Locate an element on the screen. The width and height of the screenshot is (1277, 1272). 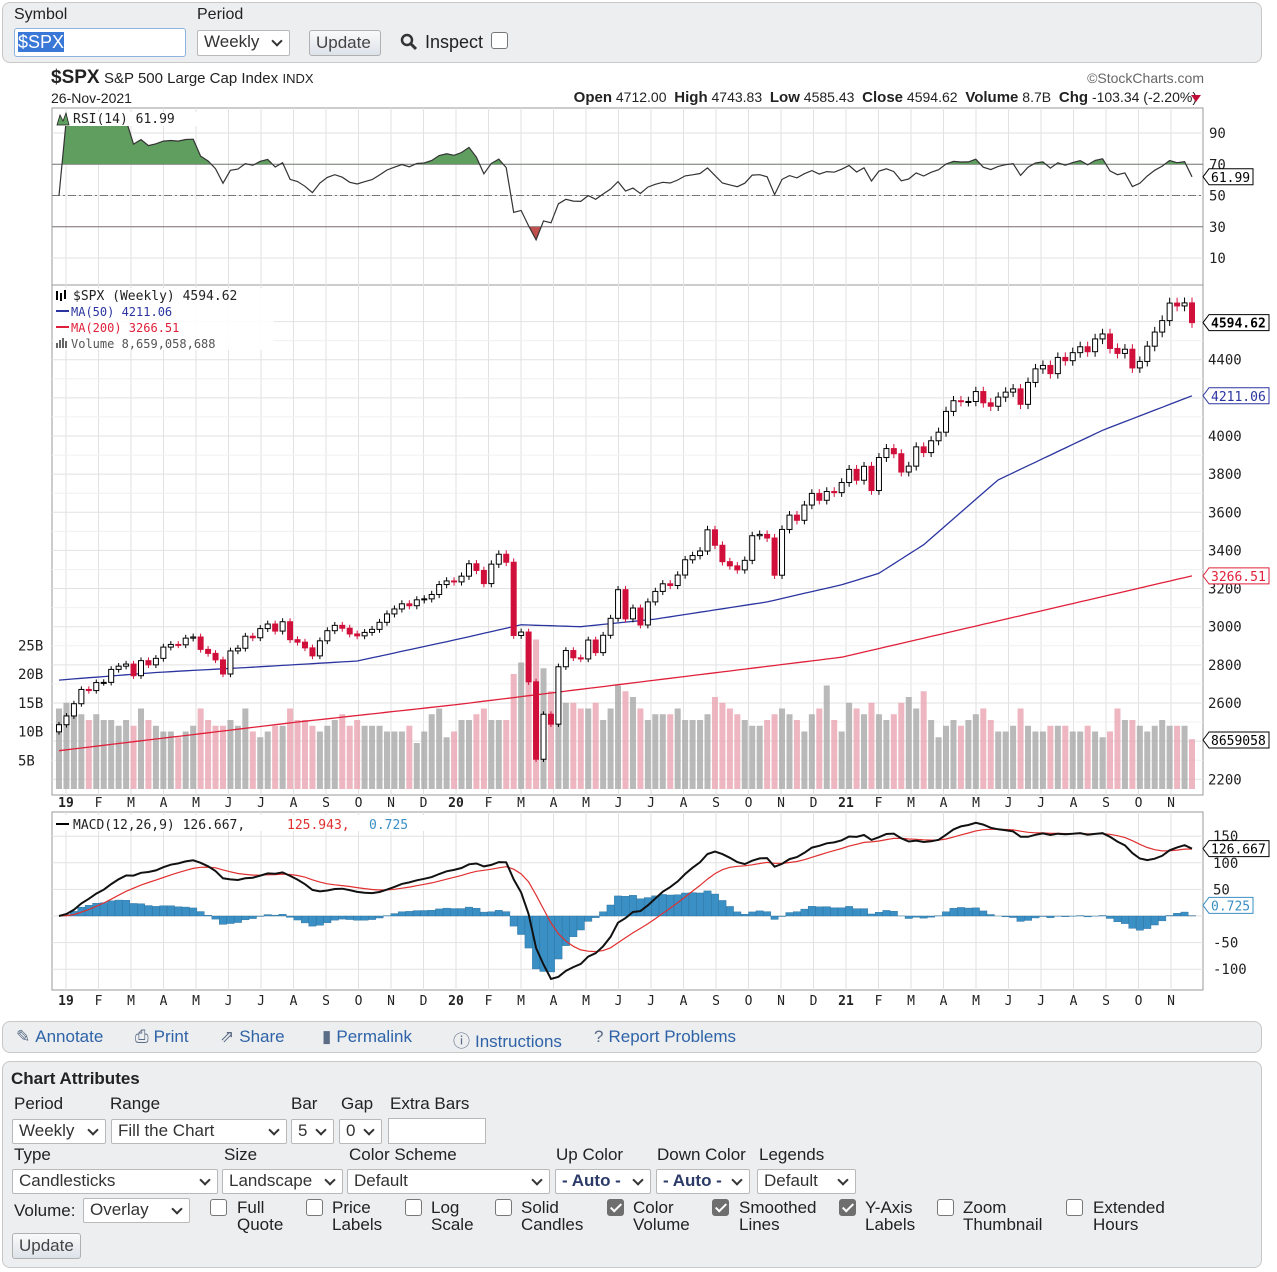
price-labels-checkbox is located at coordinates (314, 1207).